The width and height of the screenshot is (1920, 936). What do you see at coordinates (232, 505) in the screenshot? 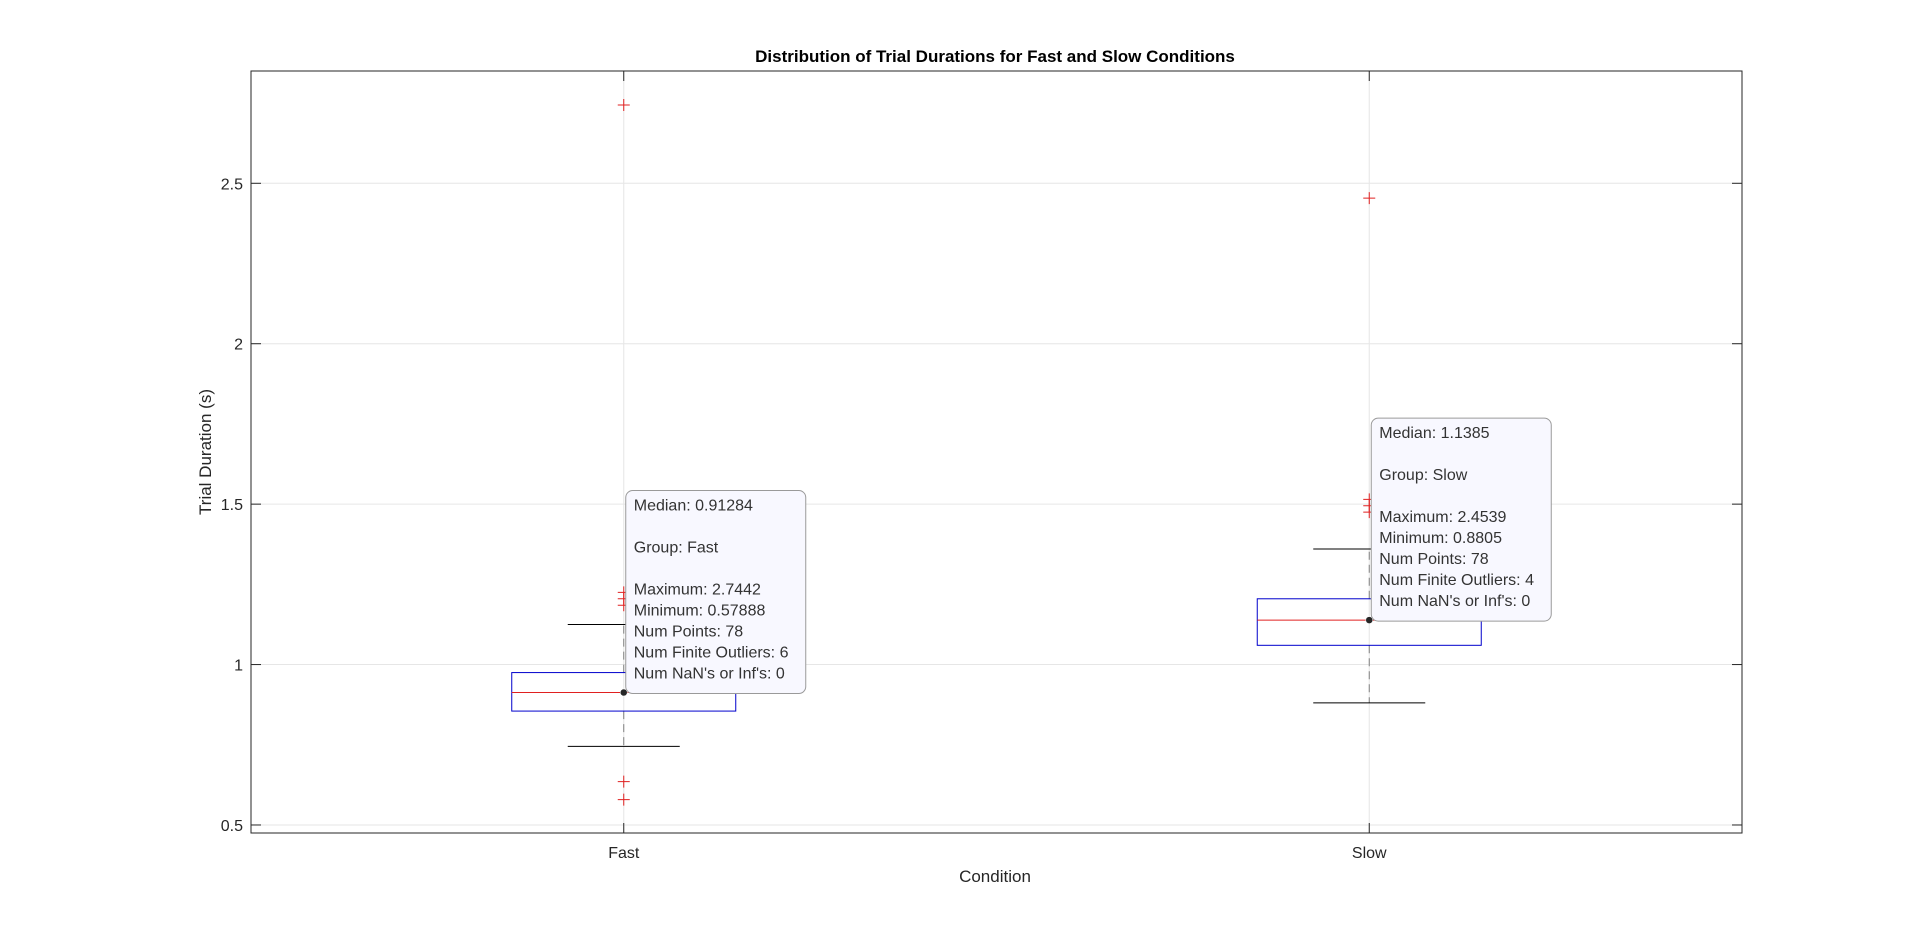
I see `y-tick-label: 1.5` at bounding box center [232, 505].